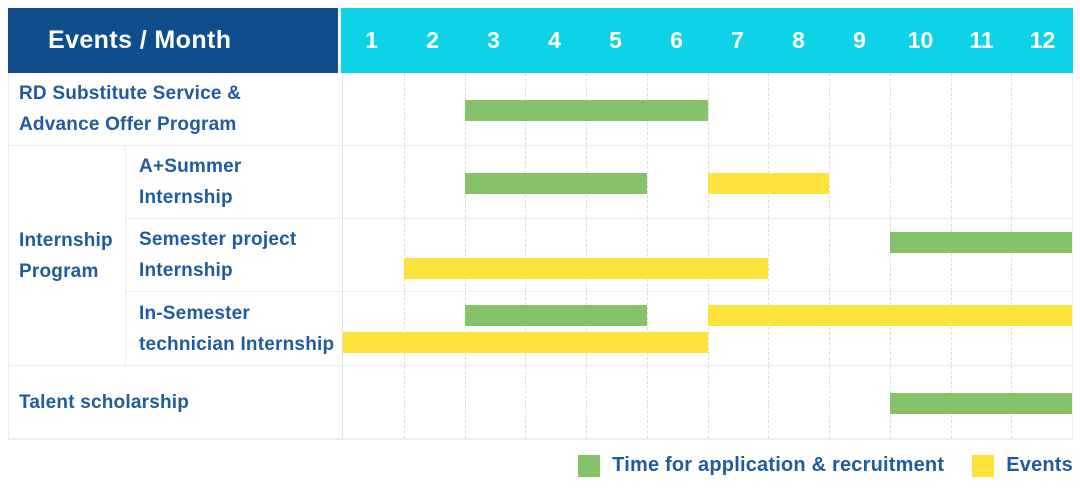  Describe the element at coordinates (554, 40) in the screenshot. I see `month-header-cell: 4` at that location.